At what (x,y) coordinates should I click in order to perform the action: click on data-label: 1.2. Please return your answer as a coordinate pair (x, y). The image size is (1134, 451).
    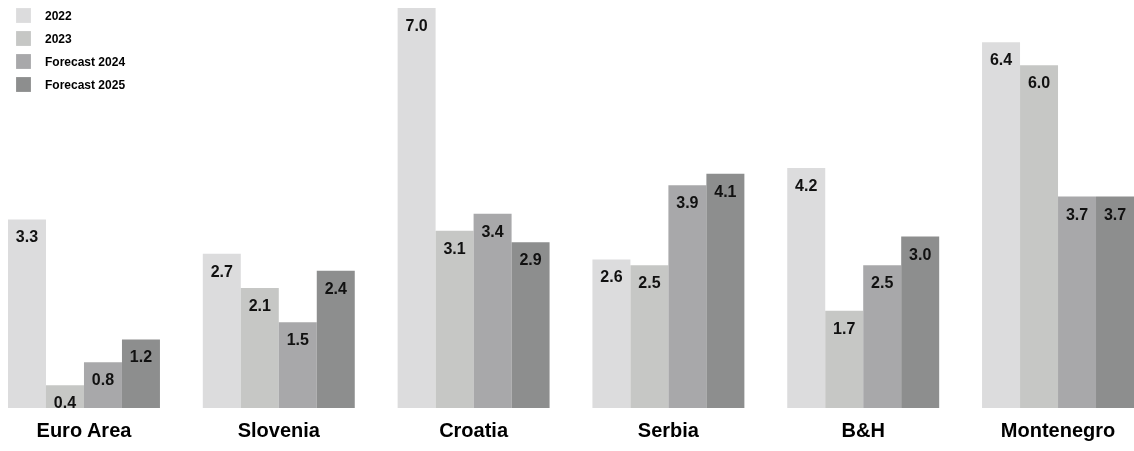
    Looking at the image, I should click on (141, 357).